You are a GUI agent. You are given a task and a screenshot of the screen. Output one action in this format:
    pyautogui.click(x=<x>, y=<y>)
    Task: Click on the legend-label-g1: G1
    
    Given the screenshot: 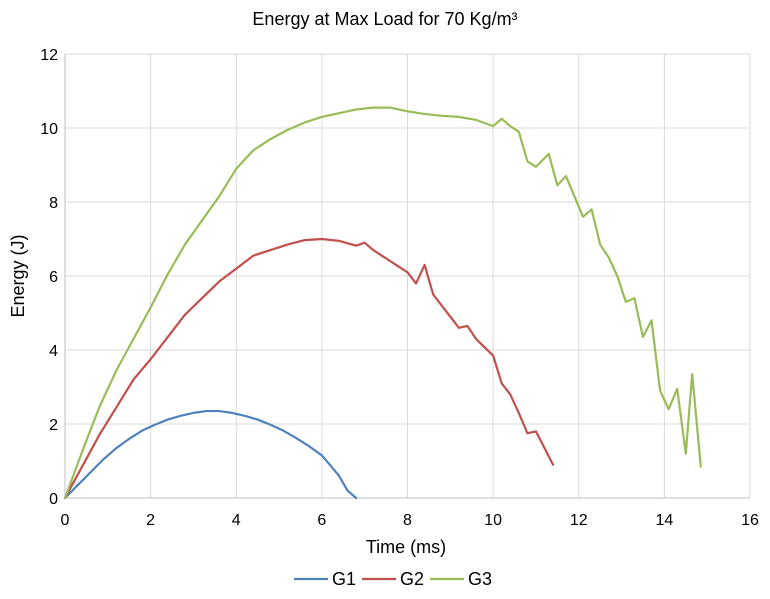 What is the action you would take?
    pyautogui.click(x=344, y=579)
    